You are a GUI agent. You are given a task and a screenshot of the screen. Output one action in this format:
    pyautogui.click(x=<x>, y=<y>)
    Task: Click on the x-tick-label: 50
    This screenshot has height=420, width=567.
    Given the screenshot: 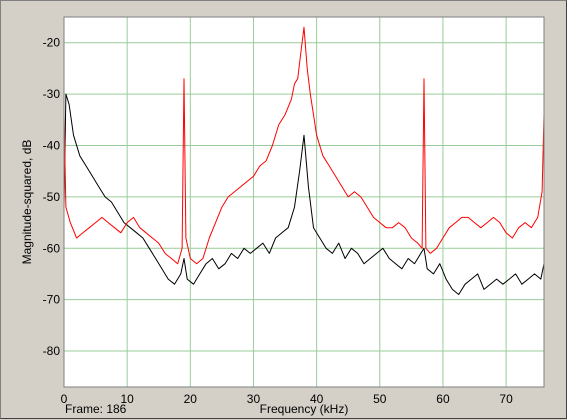 What is the action you would take?
    pyautogui.click(x=380, y=399)
    